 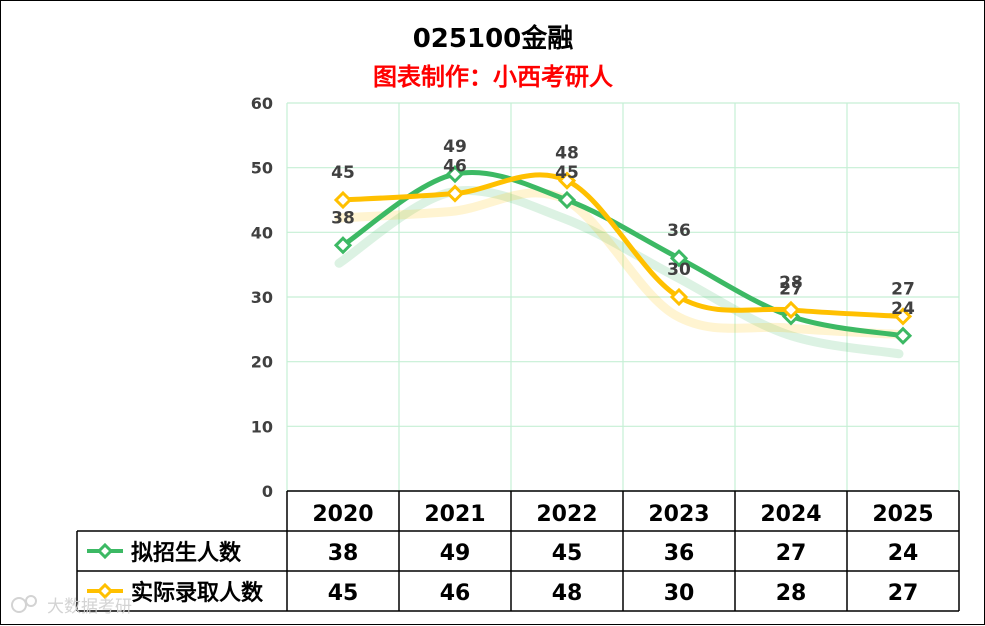 I want to click on x-tick-label: 2025, so click(x=902, y=514).